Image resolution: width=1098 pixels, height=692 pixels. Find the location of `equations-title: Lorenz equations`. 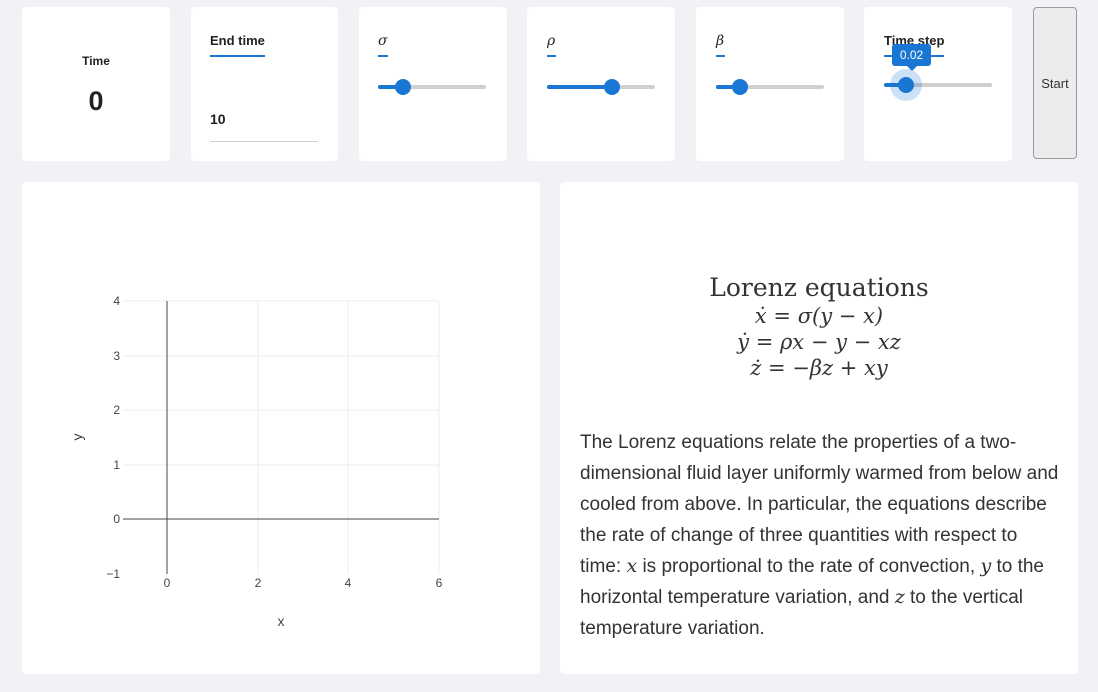

equations-title: Lorenz equations is located at coordinates (819, 287).